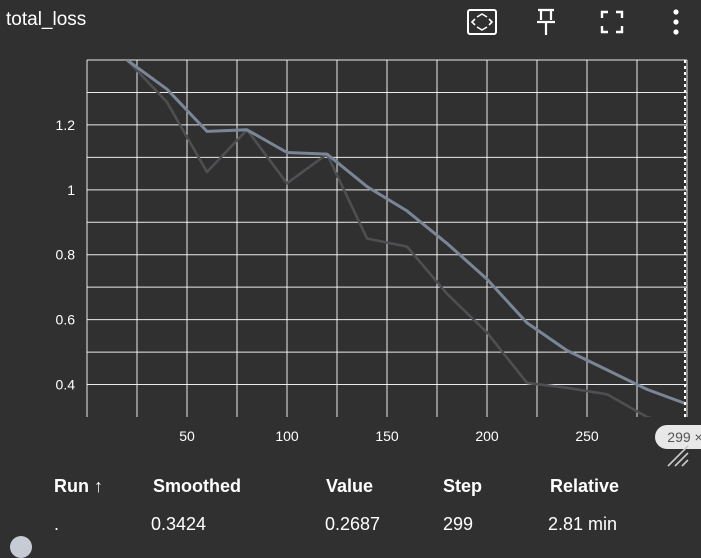  I want to click on cell-step: 299, so click(458, 524).